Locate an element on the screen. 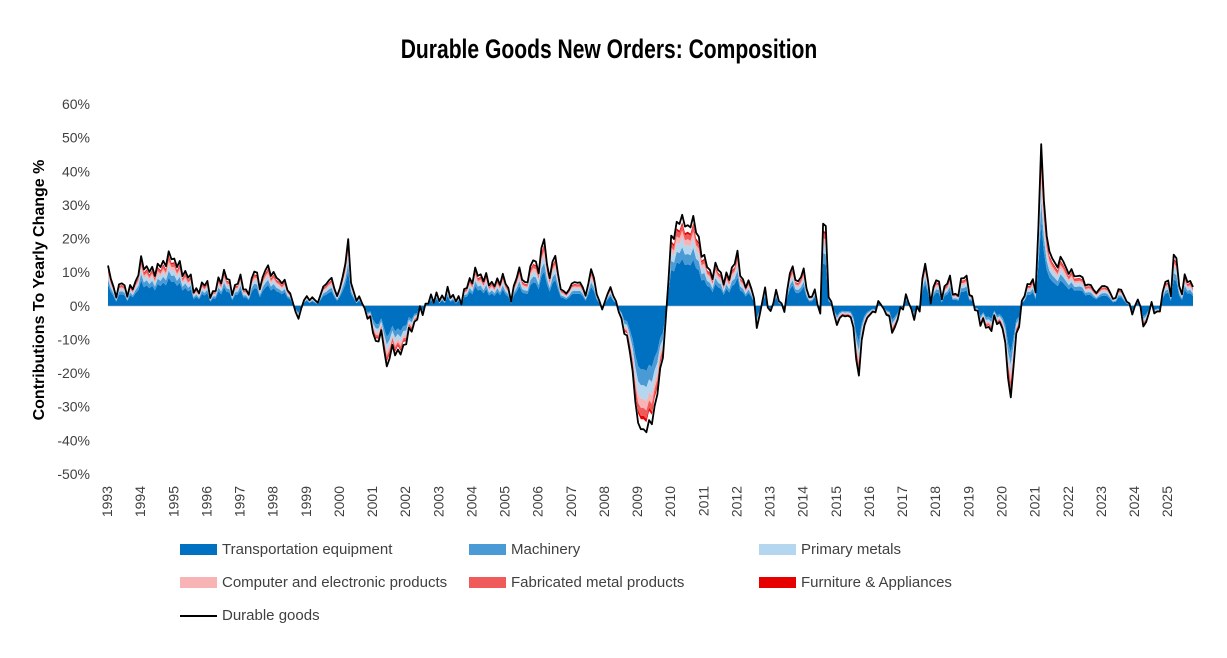 The image size is (1227, 658). x-tick-label: 2022 is located at coordinates (1068, 501).